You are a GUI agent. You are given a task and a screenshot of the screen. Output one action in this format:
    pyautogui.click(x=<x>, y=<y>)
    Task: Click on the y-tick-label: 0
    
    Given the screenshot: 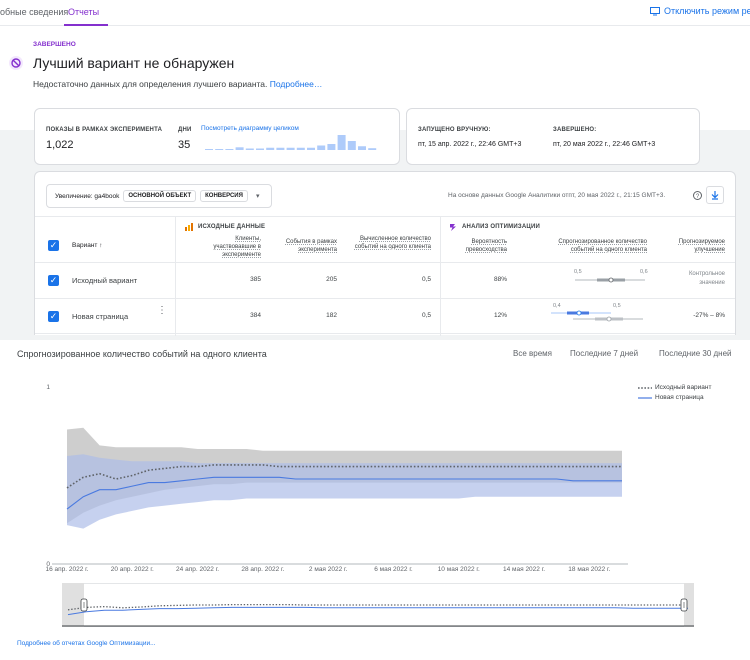 What is the action you would take?
    pyautogui.click(x=48, y=564)
    